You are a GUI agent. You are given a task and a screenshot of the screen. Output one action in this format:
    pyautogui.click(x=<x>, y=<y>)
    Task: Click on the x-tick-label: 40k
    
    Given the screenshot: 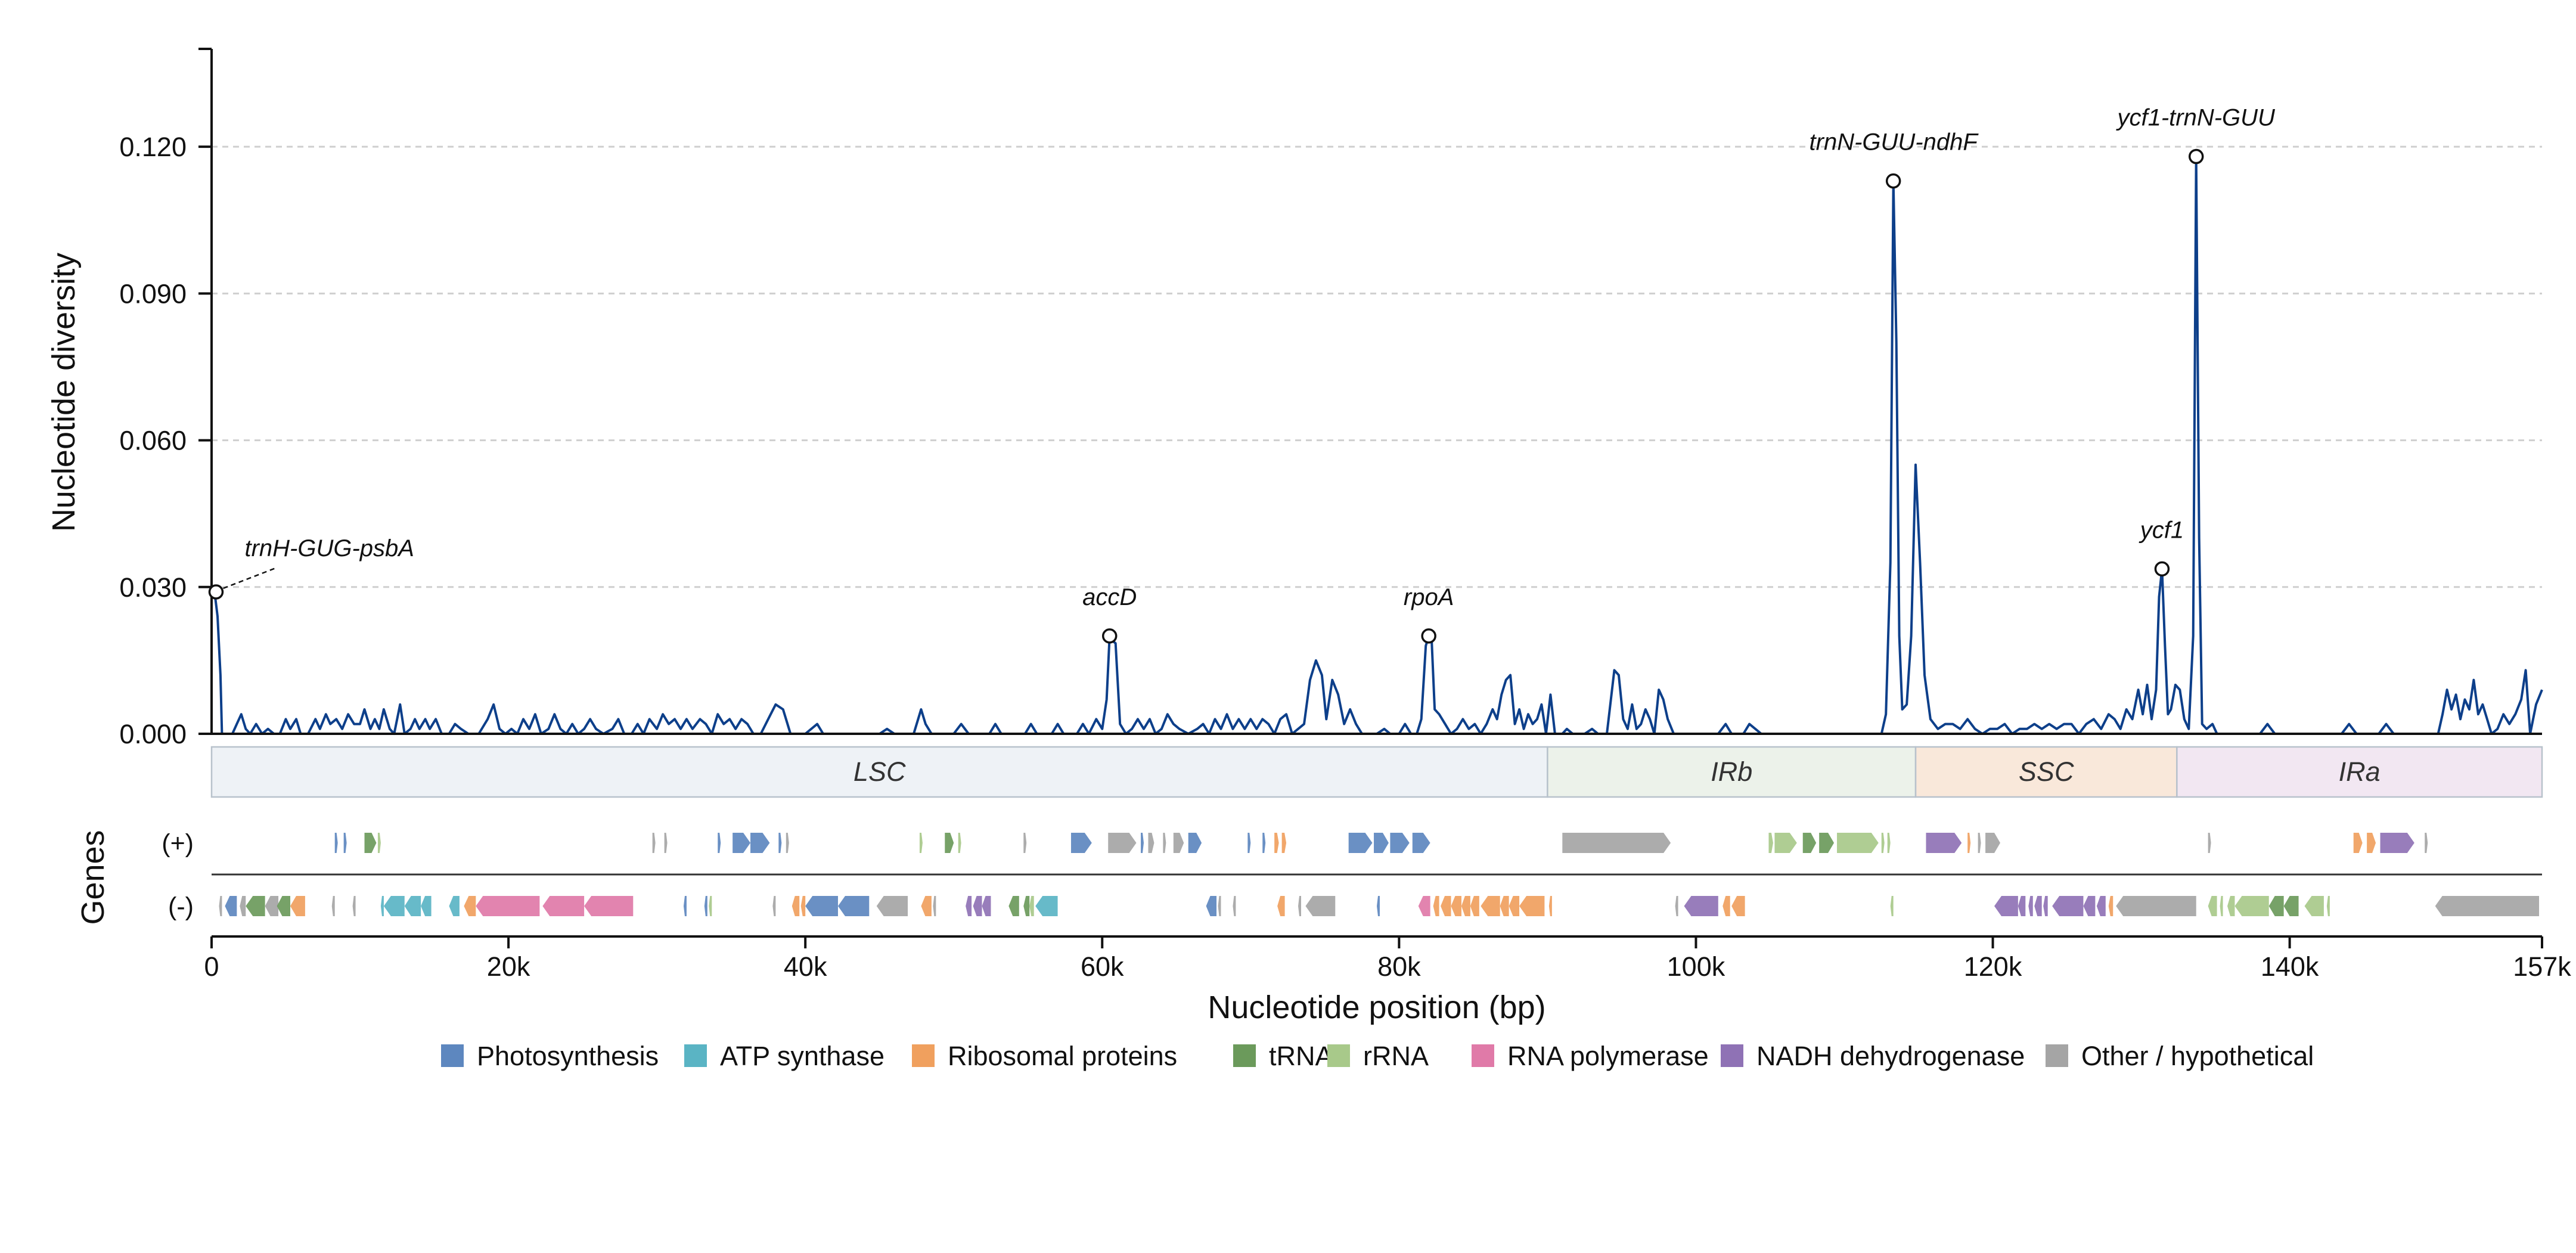 What is the action you would take?
    pyautogui.click(x=806, y=966)
    